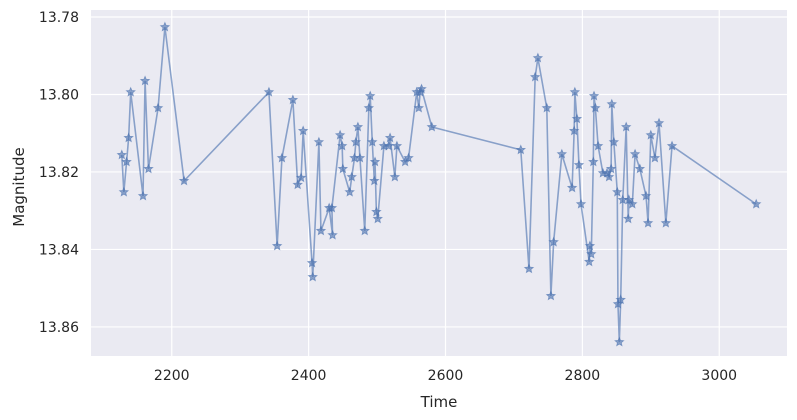 Image resolution: width=797 pixels, height=420 pixels. What do you see at coordinates (583, 376) in the screenshot?
I see `x-tick-label: 2800` at bounding box center [583, 376].